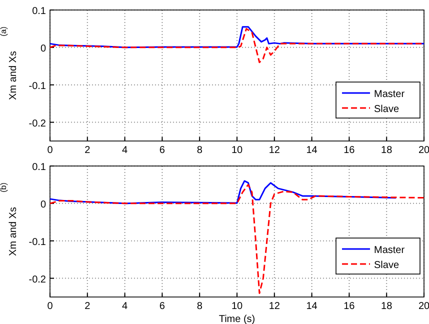  What do you see at coordinates (4, 187) in the screenshot?
I see `text: (b)` at bounding box center [4, 187].